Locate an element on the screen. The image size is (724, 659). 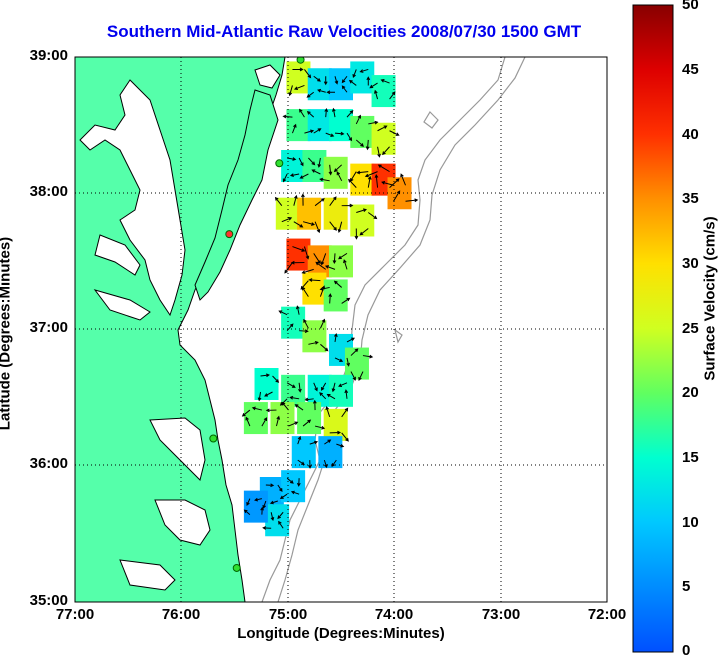
x-axis-label: Longitude (Degrees:Minutes) is located at coordinates (341, 633).